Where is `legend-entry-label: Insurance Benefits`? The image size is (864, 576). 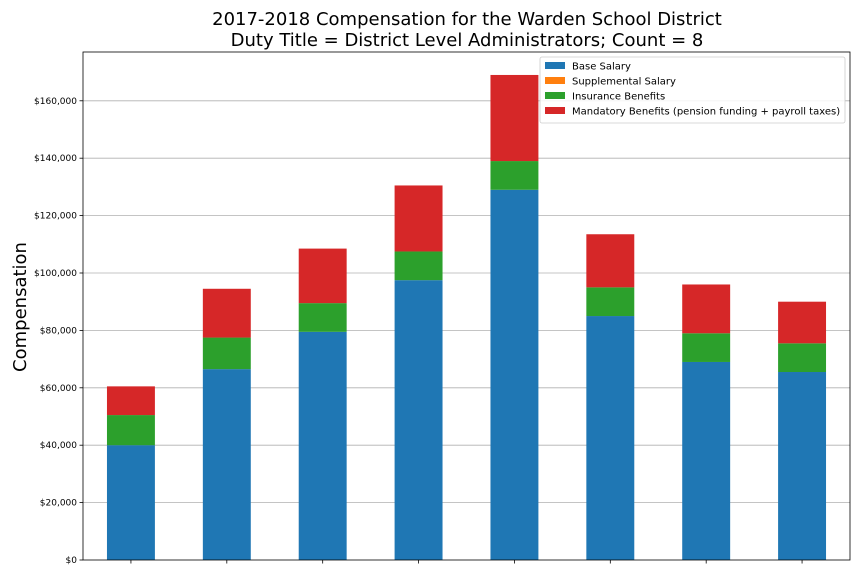 legend-entry-label: Insurance Benefits is located at coordinates (618, 97).